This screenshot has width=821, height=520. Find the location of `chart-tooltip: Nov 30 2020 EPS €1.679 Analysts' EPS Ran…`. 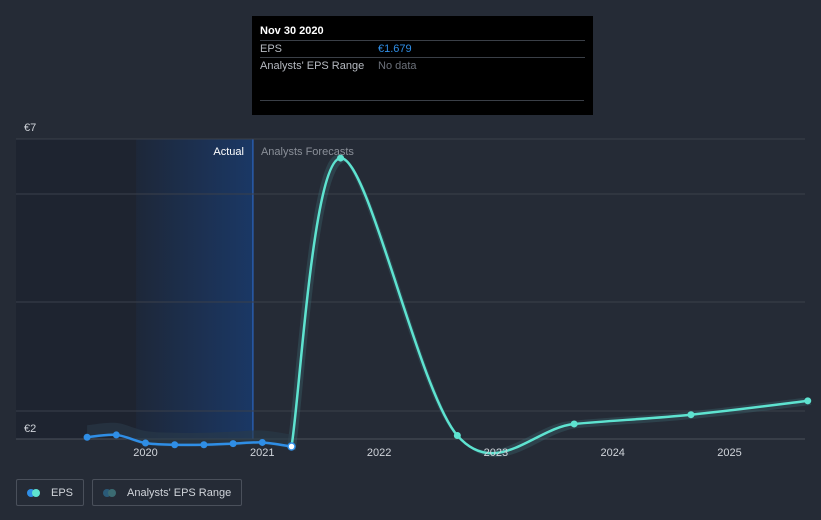

chart-tooltip: Nov 30 2020 EPS €1.679 Analysts' EPS Ran… is located at coordinates (422, 65).